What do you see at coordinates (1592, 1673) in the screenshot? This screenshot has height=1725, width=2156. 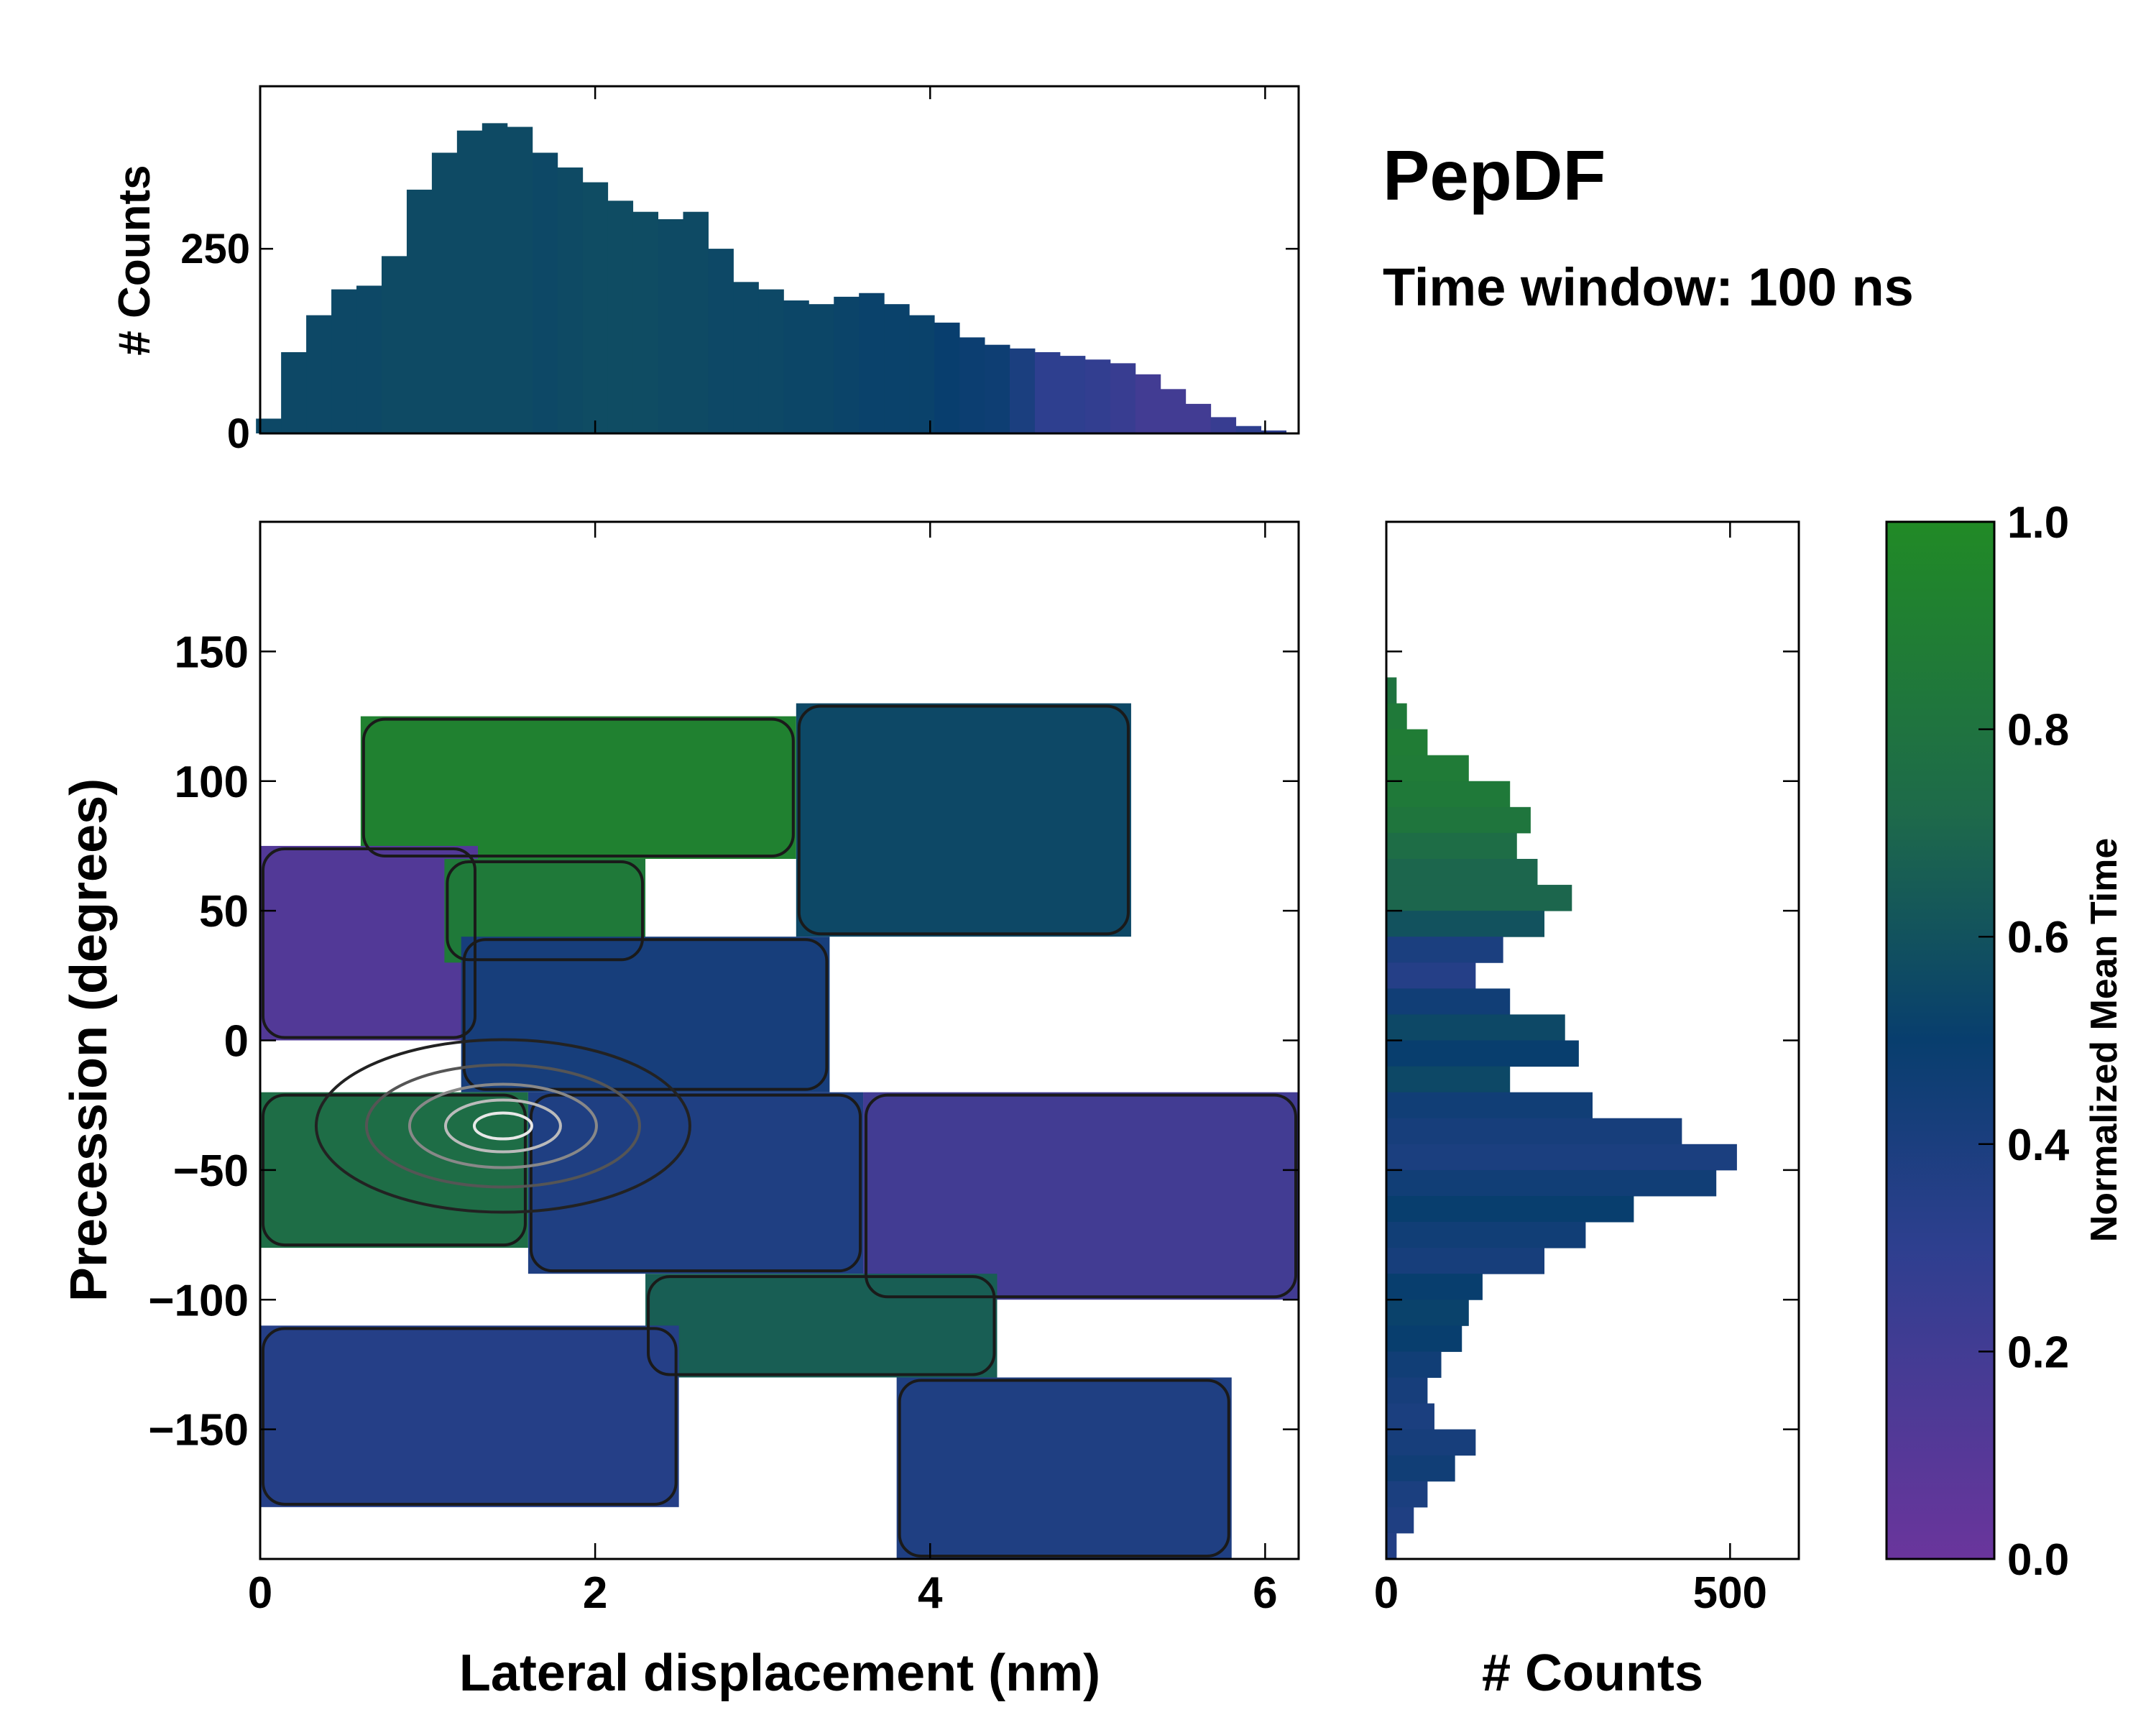 I see `right-xlabel: # Counts` at bounding box center [1592, 1673].